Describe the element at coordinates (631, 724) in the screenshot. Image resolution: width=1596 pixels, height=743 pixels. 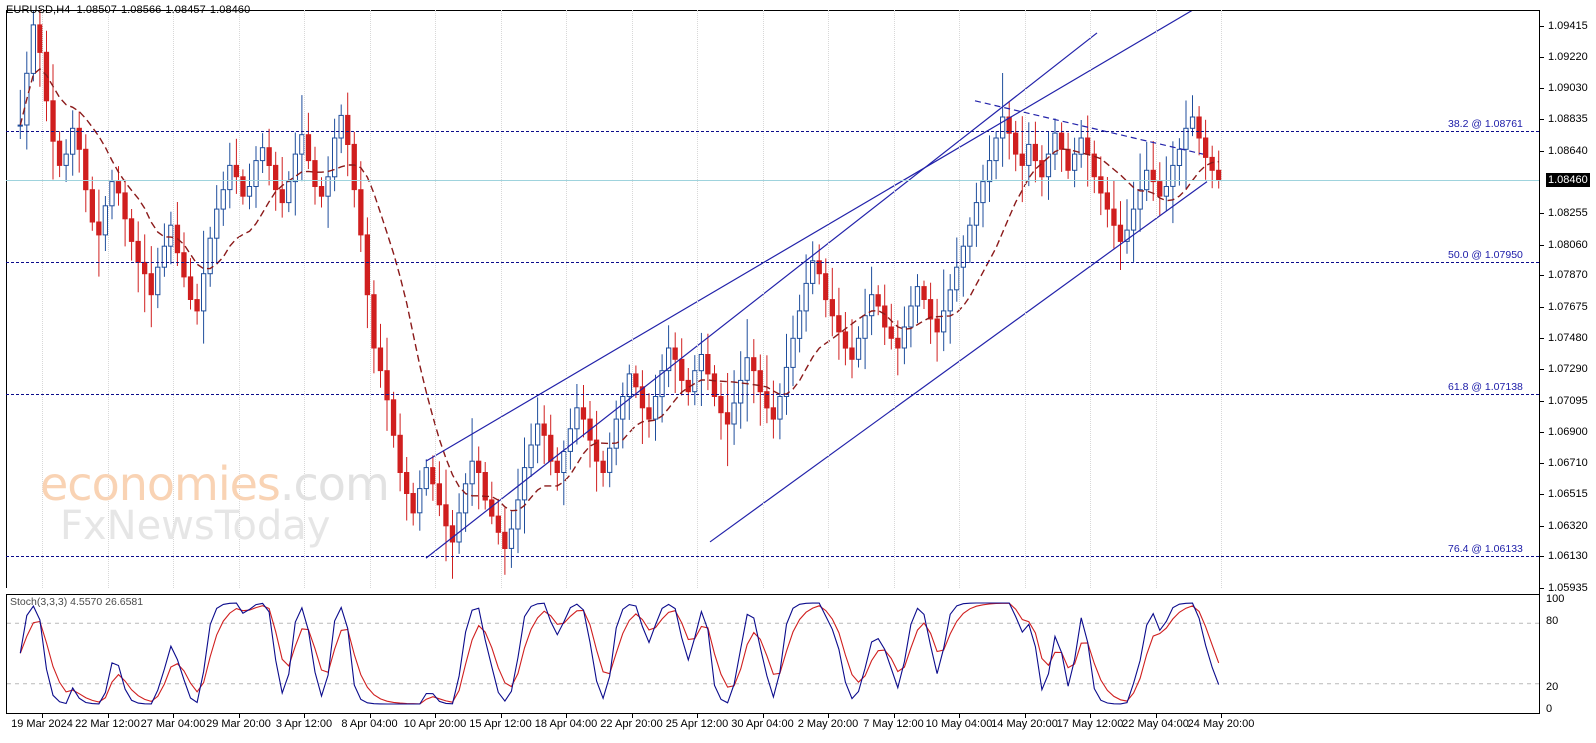
I see `time-axis-label: 22 Apr 20:00` at that location.